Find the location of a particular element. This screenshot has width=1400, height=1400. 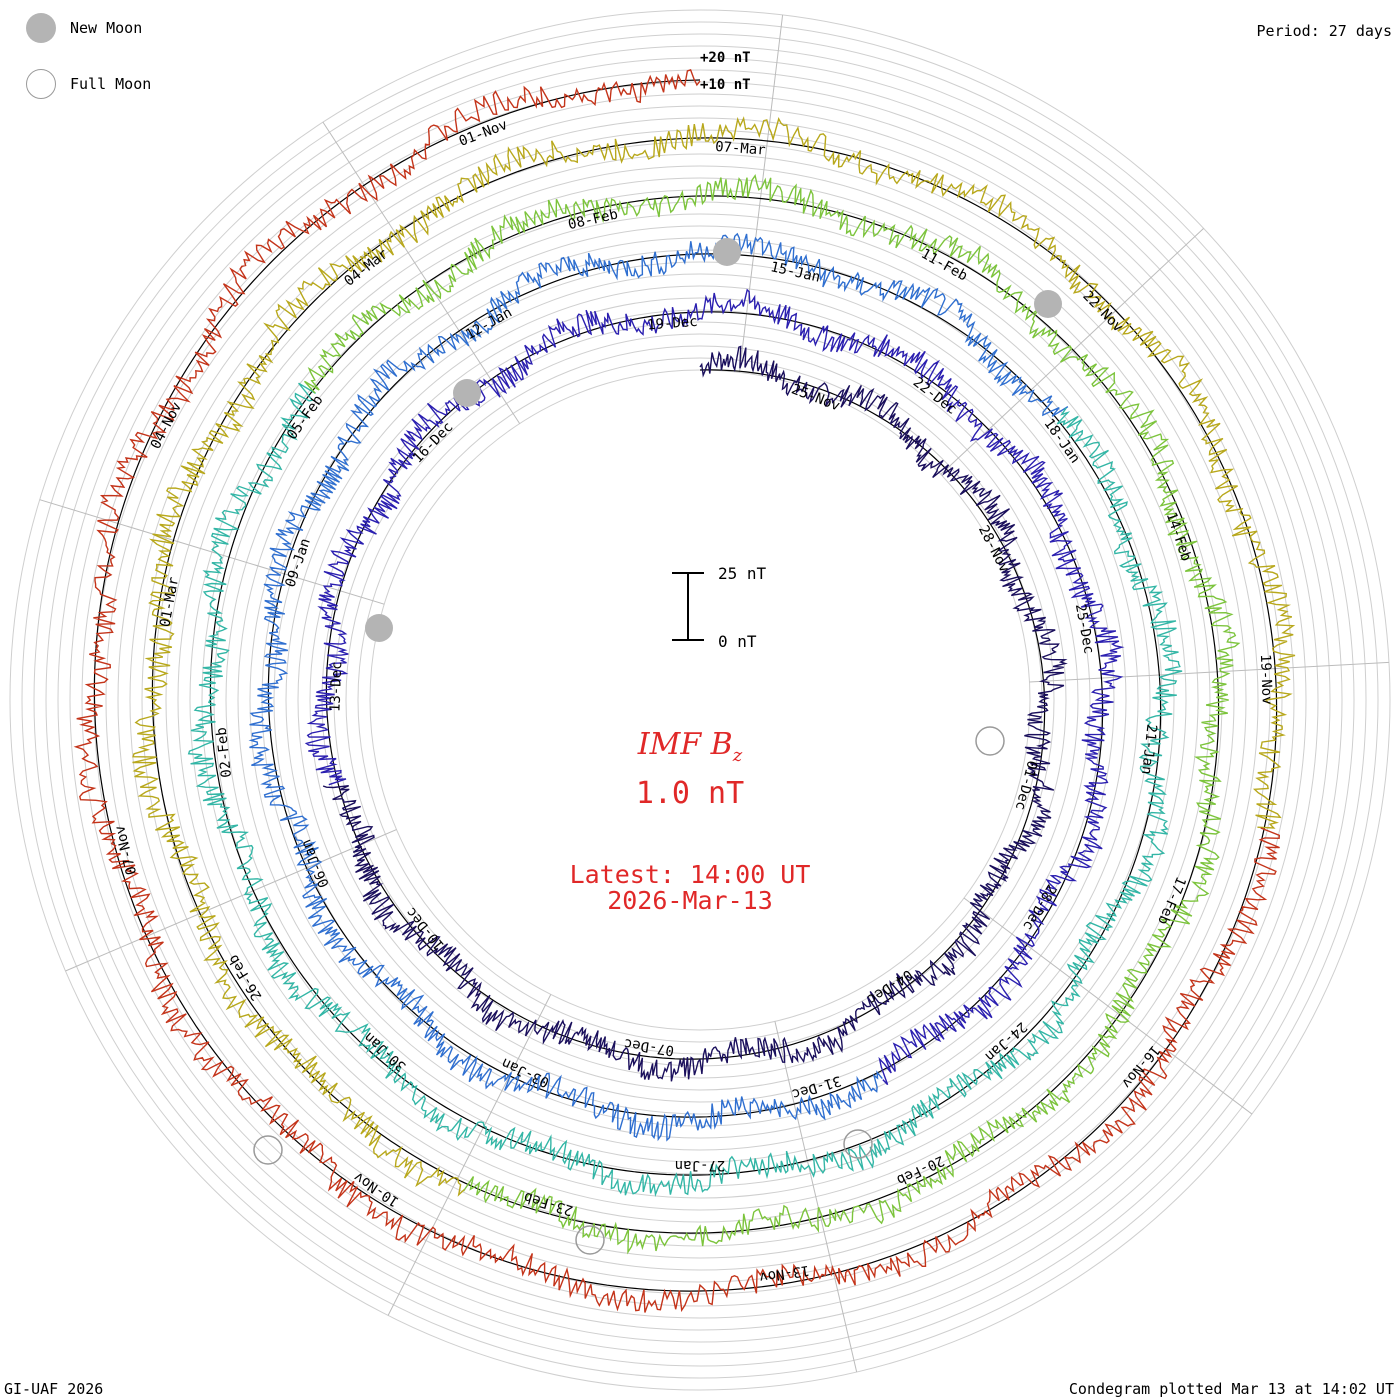

scale-bar-top-label: 25 nT is located at coordinates (742, 573).